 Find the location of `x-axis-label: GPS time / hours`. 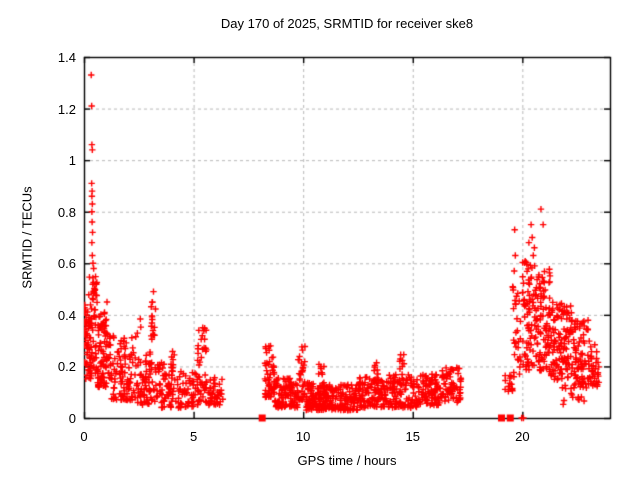

x-axis-label: GPS time / hours is located at coordinates (347, 460).